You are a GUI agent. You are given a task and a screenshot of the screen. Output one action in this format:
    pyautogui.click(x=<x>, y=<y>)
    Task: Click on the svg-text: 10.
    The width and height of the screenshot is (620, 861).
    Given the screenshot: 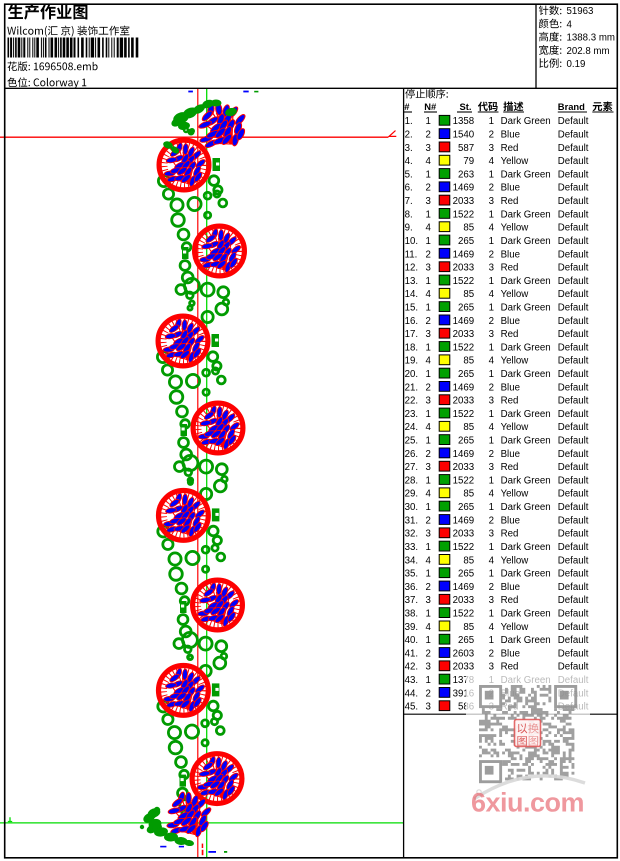 What is the action you would take?
    pyautogui.click(x=411, y=241)
    